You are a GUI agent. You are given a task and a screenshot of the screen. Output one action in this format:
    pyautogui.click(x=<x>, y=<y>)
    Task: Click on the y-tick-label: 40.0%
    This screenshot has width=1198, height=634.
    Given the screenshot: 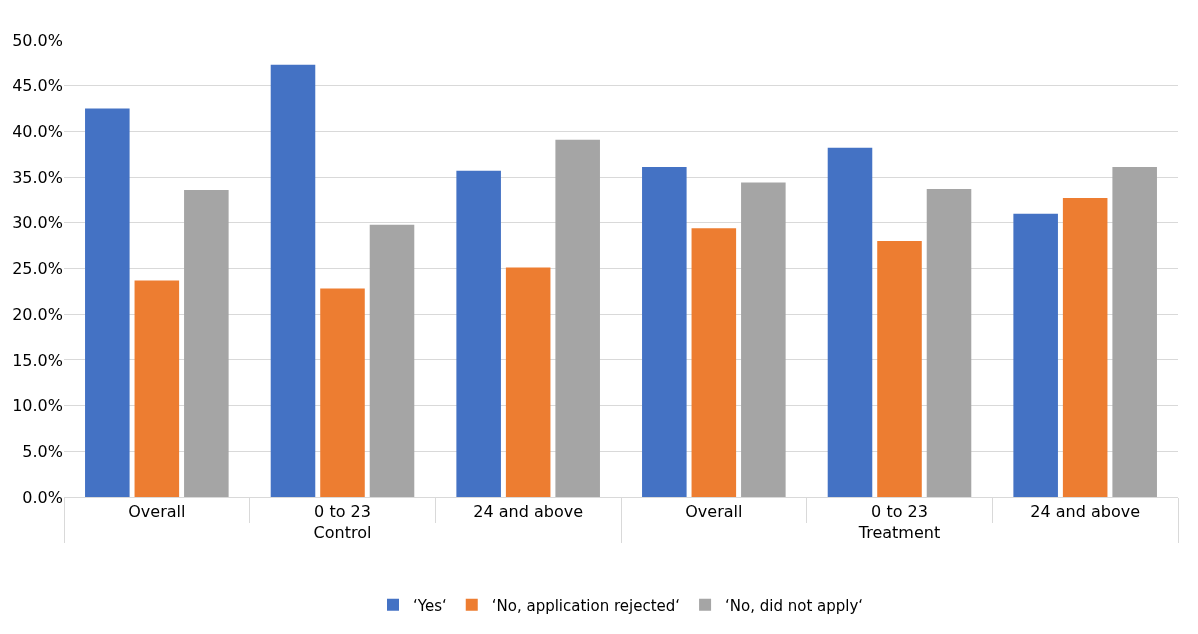 What is the action you would take?
    pyautogui.click(x=37, y=131)
    